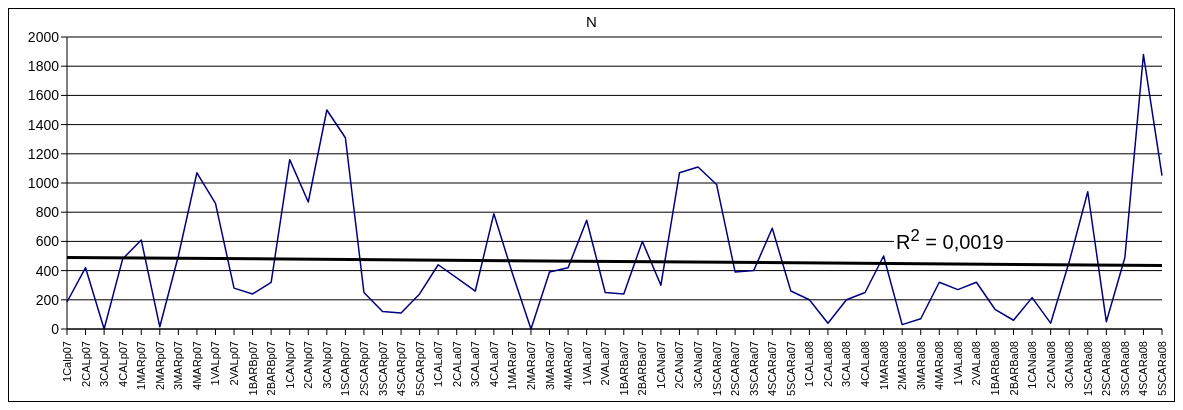 The image size is (1183, 410). I want to click on x-tick-label: 1BARBp07, so click(252, 368).